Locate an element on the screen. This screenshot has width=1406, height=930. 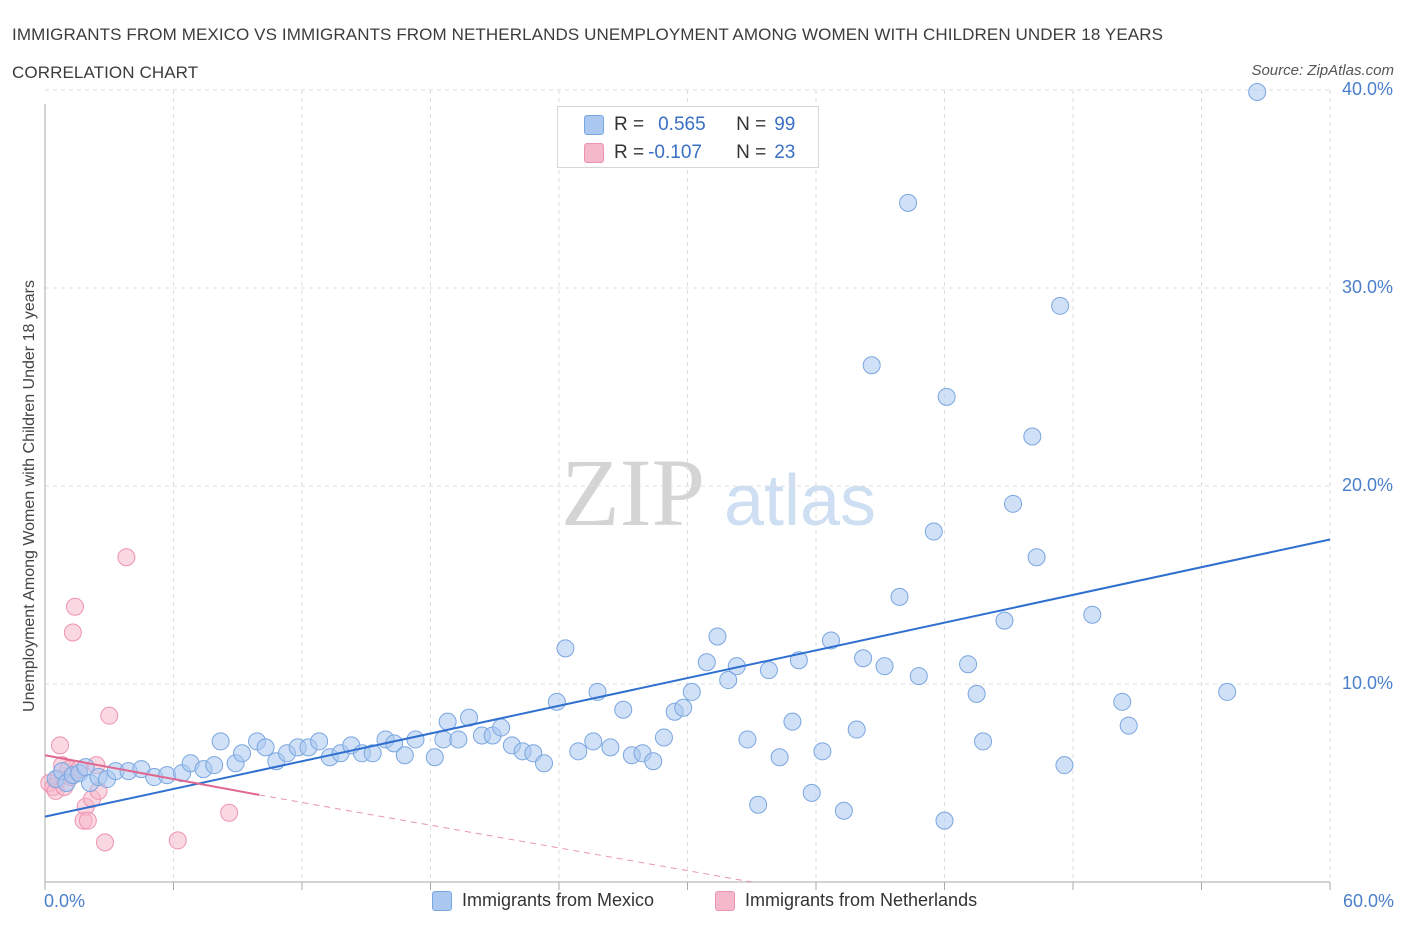
legend-item-mexico: Immigrants from Mexico is located at coordinates (543, 900).